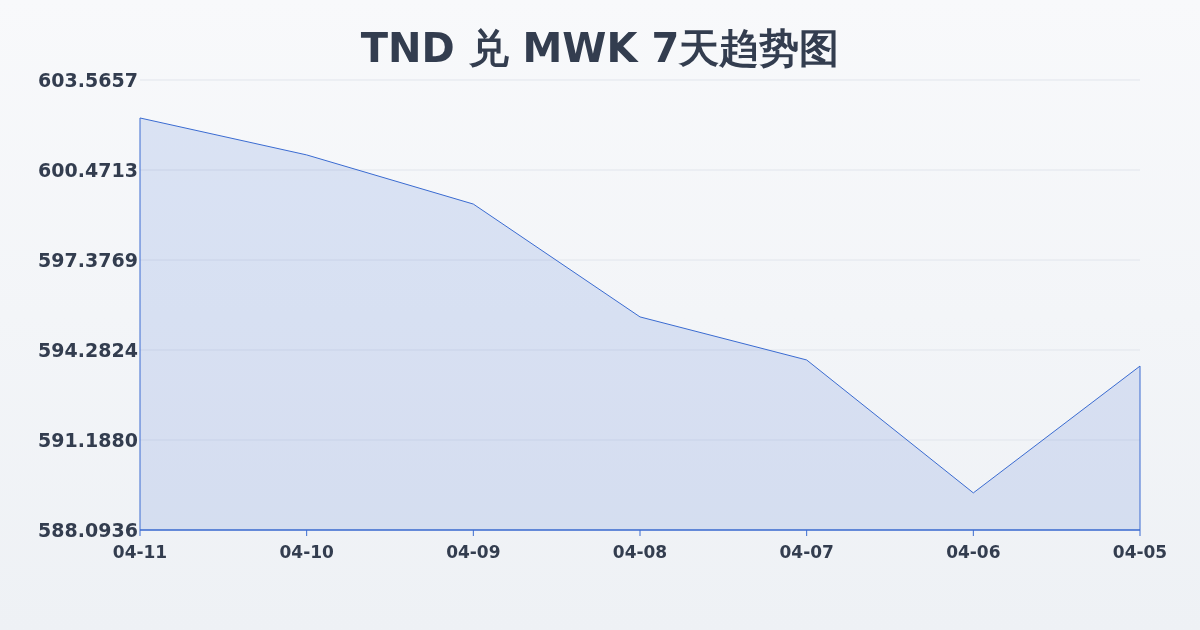  Describe the element at coordinates (88, 440) in the screenshot. I see `y-tick-label: 591.1880` at that location.